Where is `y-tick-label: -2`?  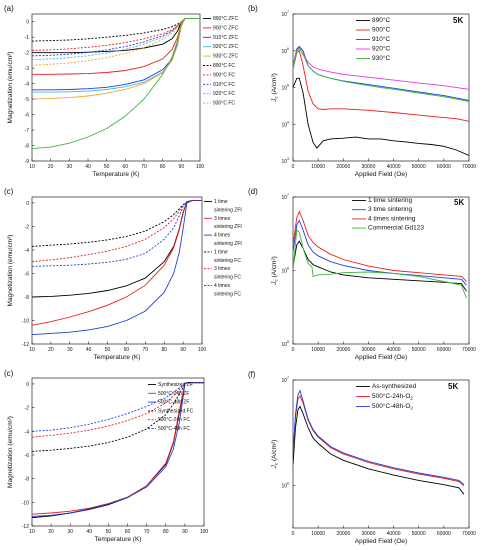 y-tick-label: -2 is located at coordinates (27, 54).